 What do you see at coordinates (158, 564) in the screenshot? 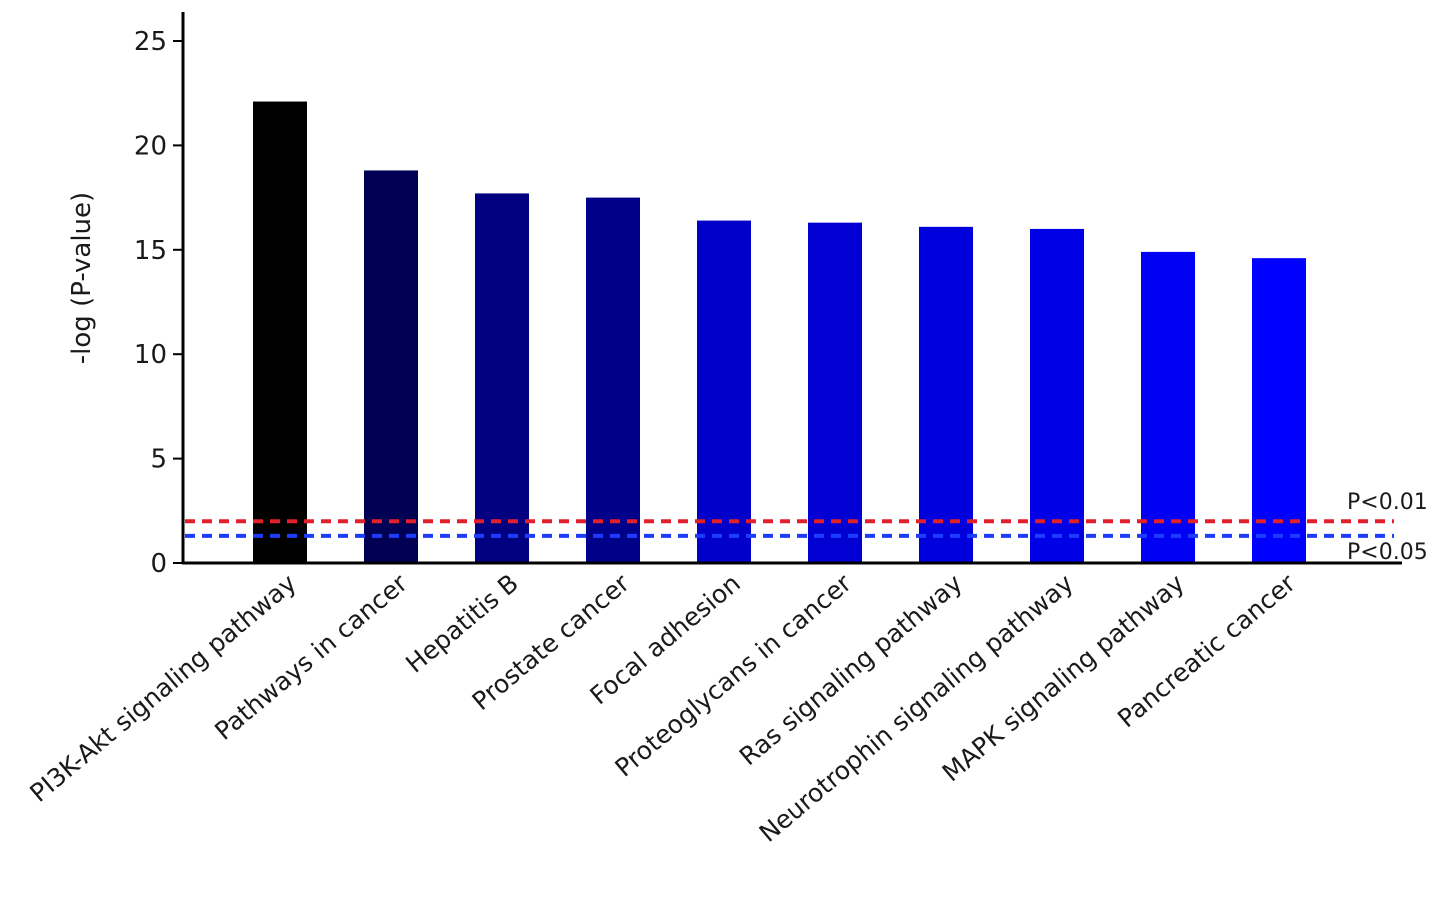
I see `y-tick-label: 0` at bounding box center [158, 564].